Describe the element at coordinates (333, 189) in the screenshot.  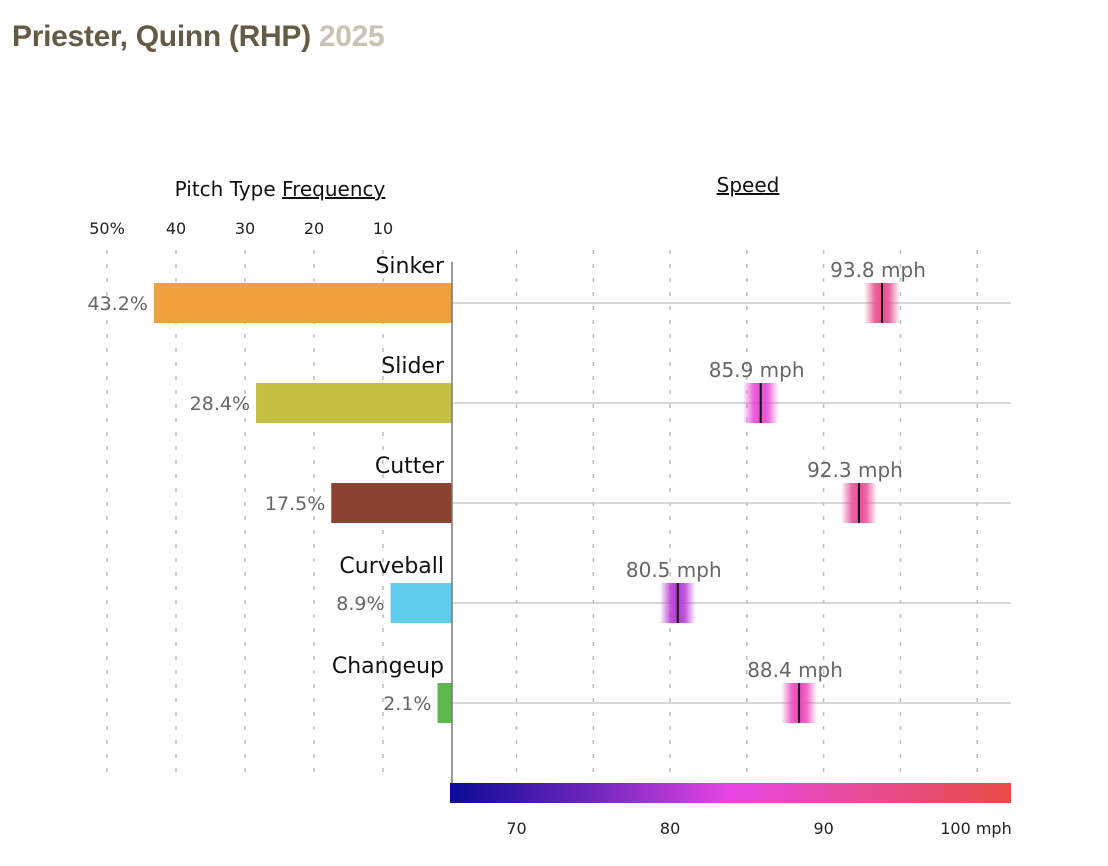
I see `frequency-title-link: Frequency` at that location.